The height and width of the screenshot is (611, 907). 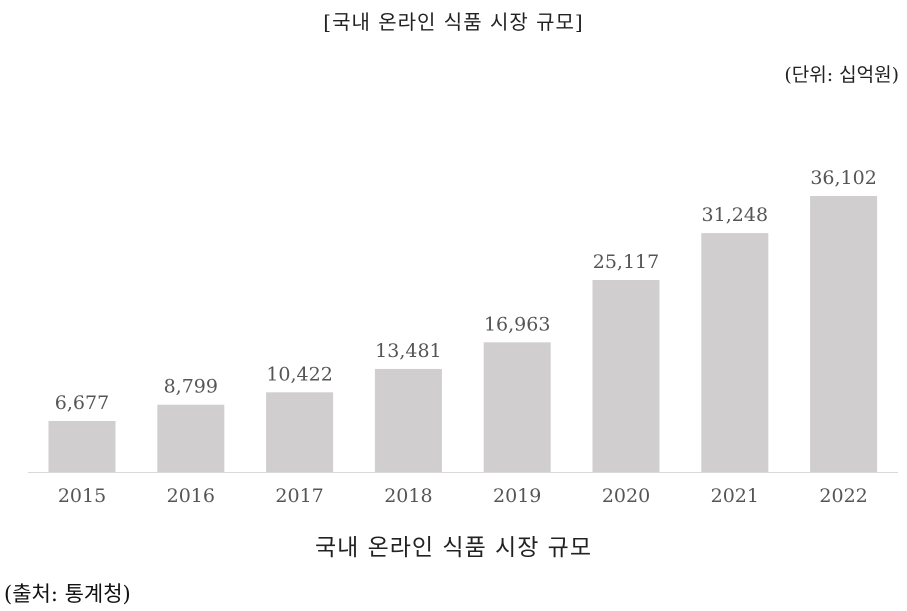 What do you see at coordinates (841, 75) in the screenshot?
I see `unit-label: (단위: 십억원)` at bounding box center [841, 75].